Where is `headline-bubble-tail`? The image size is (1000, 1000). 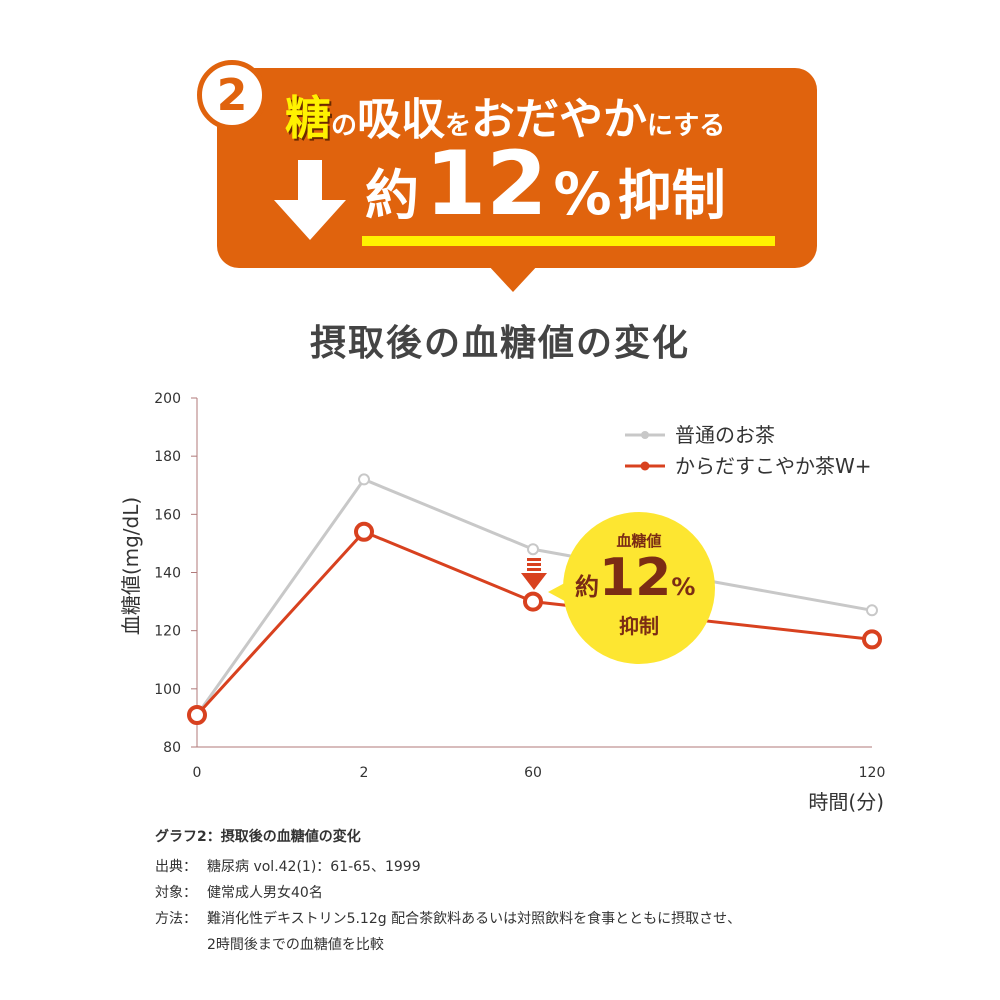 headline-bubble-tail is located at coordinates (513, 278).